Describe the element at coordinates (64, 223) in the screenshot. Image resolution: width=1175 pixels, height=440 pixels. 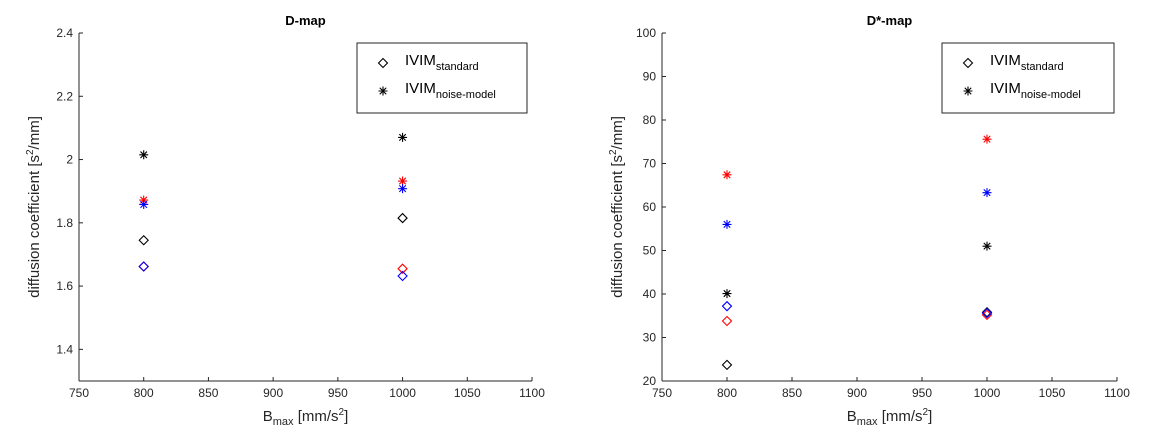
I see `y-tick-label: 1.8` at that location.